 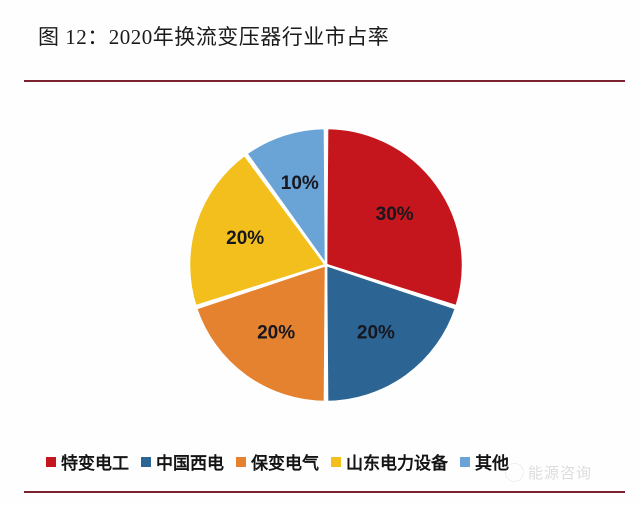 What do you see at coordinates (95, 463) in the screenshot?
I see `legend-item-label: 特变电工` at bounding box center [95, 463].